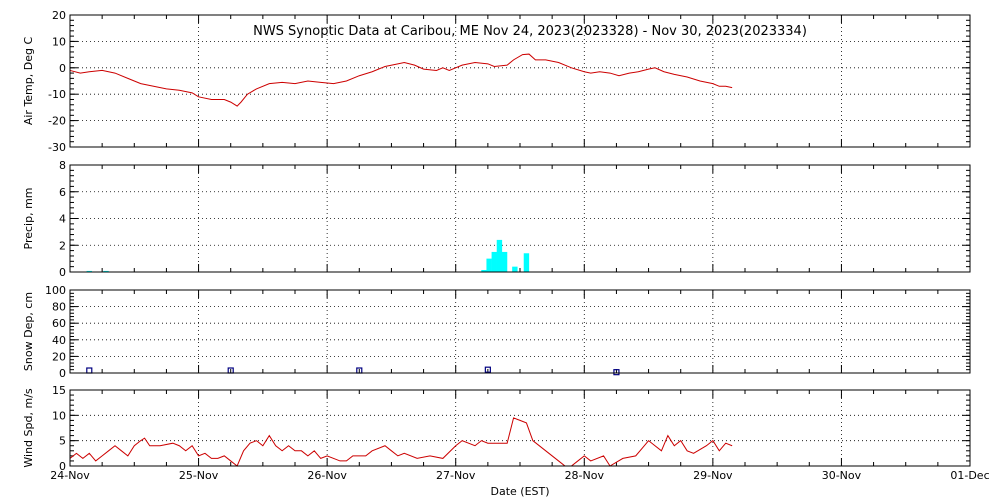 The image size is (1000, 500). I want to click on y-tick-label: 2, so click(62, 245).